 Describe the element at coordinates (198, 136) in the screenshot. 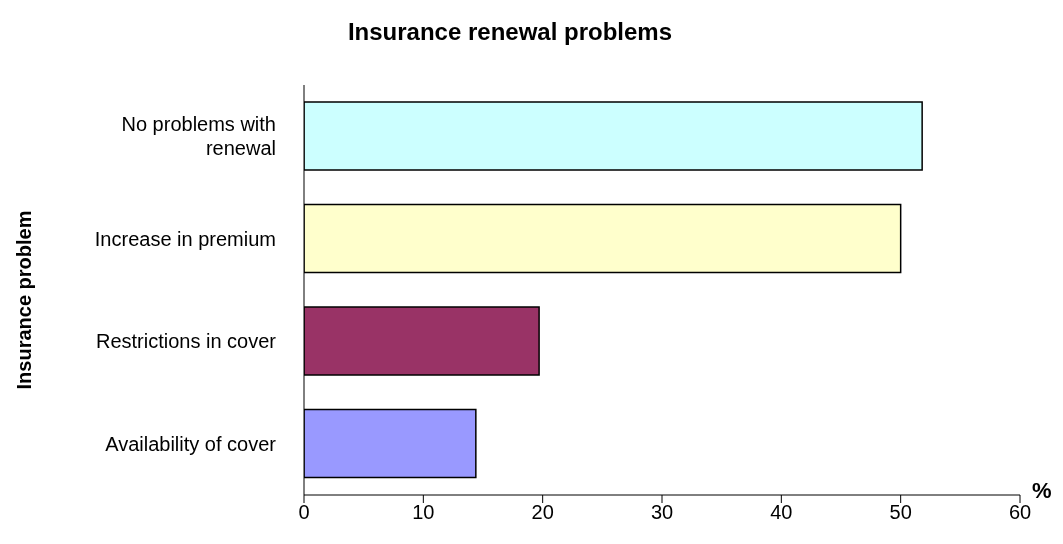

I see `y-tick-label: No problems with renewal` at that location.